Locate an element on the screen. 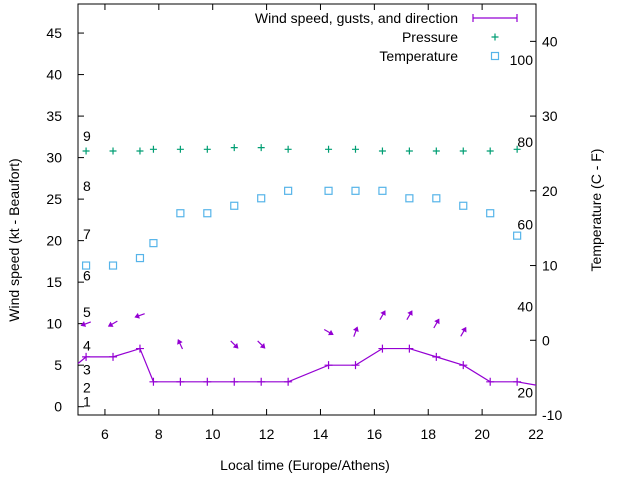  y-tick-label: 30 is located at coordinates (54, 158).